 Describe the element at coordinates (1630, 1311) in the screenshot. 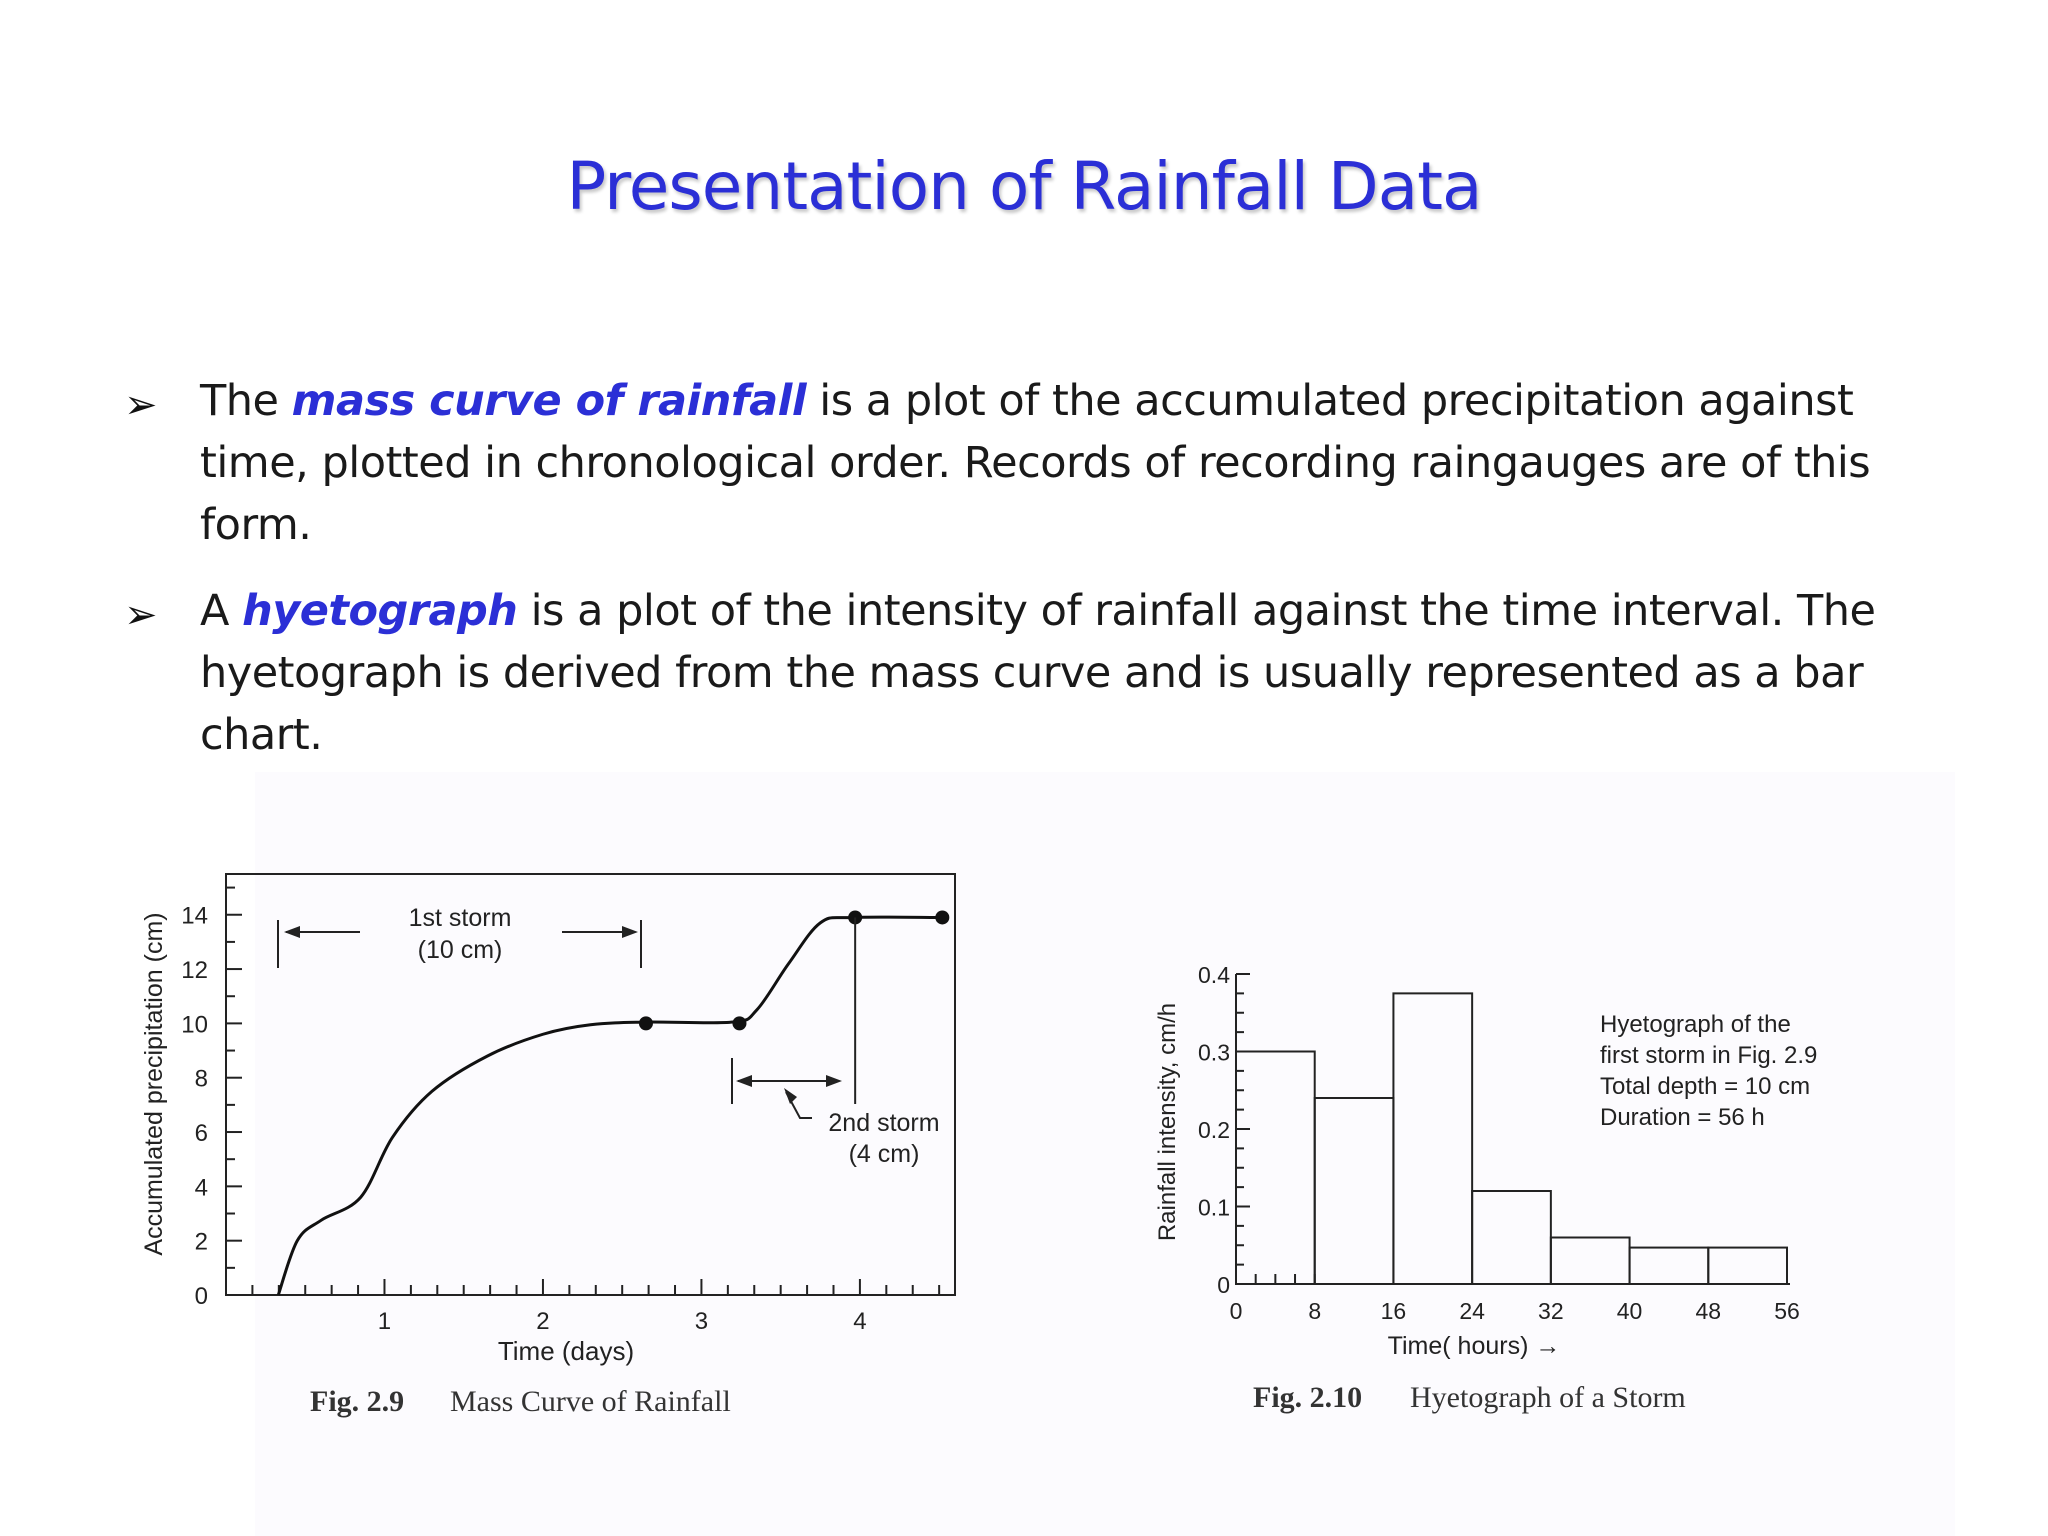

I see `x-tick-label: 40` at that location.